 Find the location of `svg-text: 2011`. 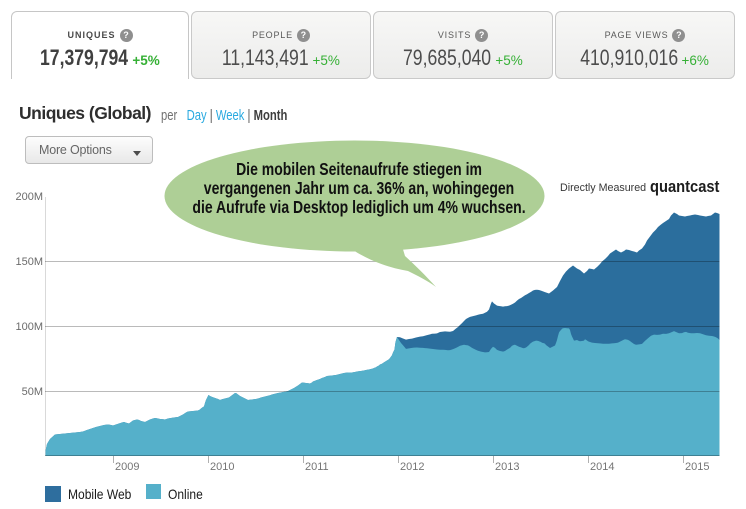

svg-text: 2011 is located at coordinates (317, 467).